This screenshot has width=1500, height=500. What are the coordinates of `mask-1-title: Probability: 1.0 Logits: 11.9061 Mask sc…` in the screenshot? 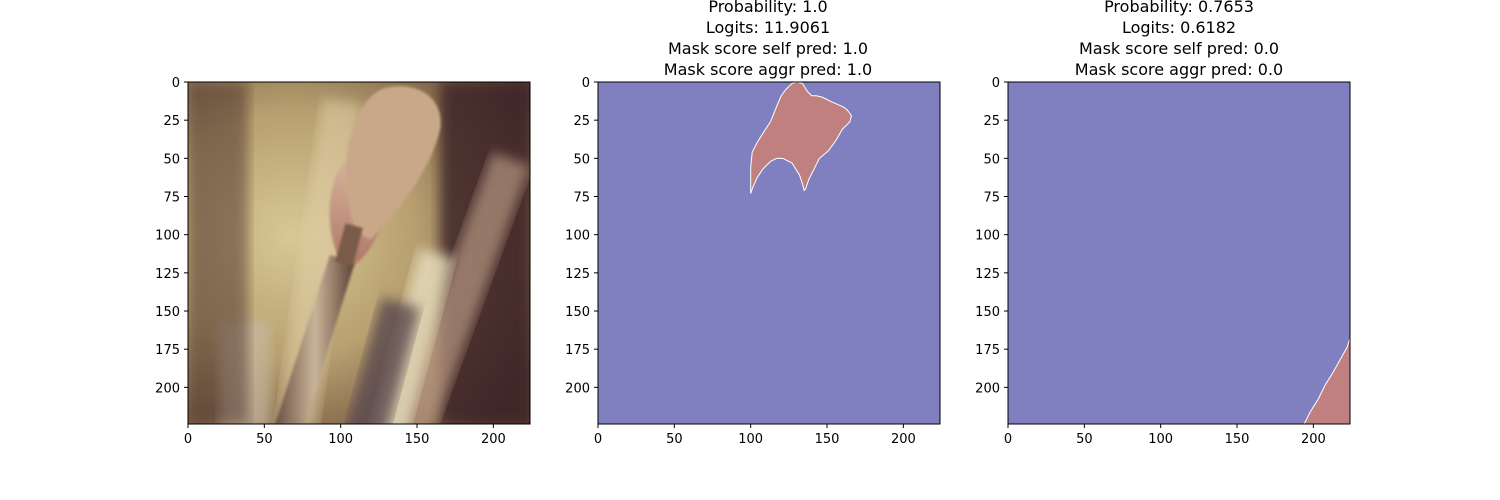 It's located at (768, 39).